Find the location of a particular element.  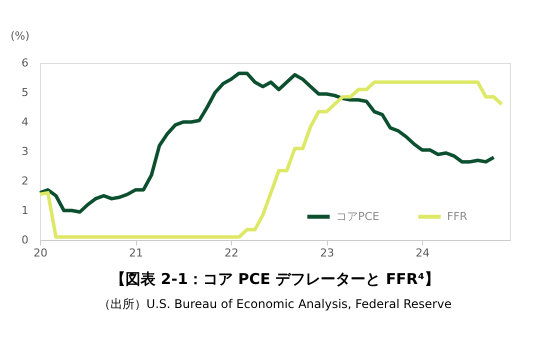

y-tick-label: 1 is located at coordinates (25, 210).